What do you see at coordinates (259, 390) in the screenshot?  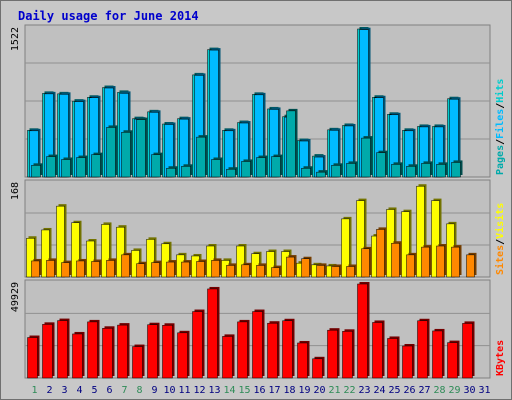 I see `day-label-16: 16` at bounding box center [259, 390].